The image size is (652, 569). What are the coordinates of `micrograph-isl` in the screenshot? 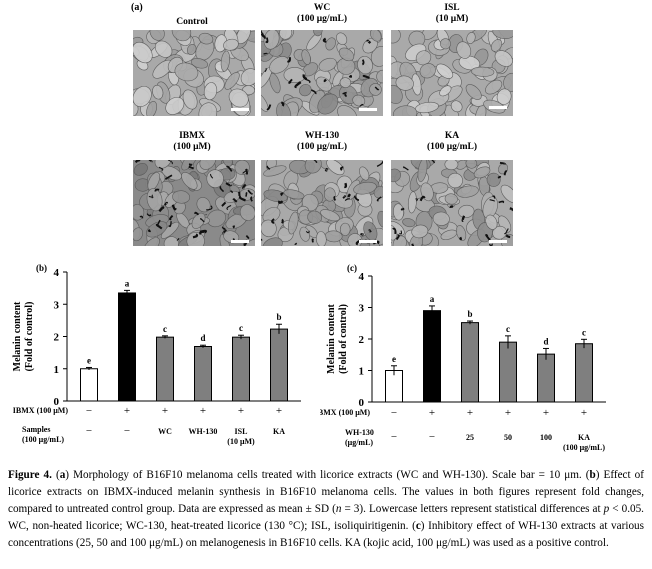 It's located at (452, 73).